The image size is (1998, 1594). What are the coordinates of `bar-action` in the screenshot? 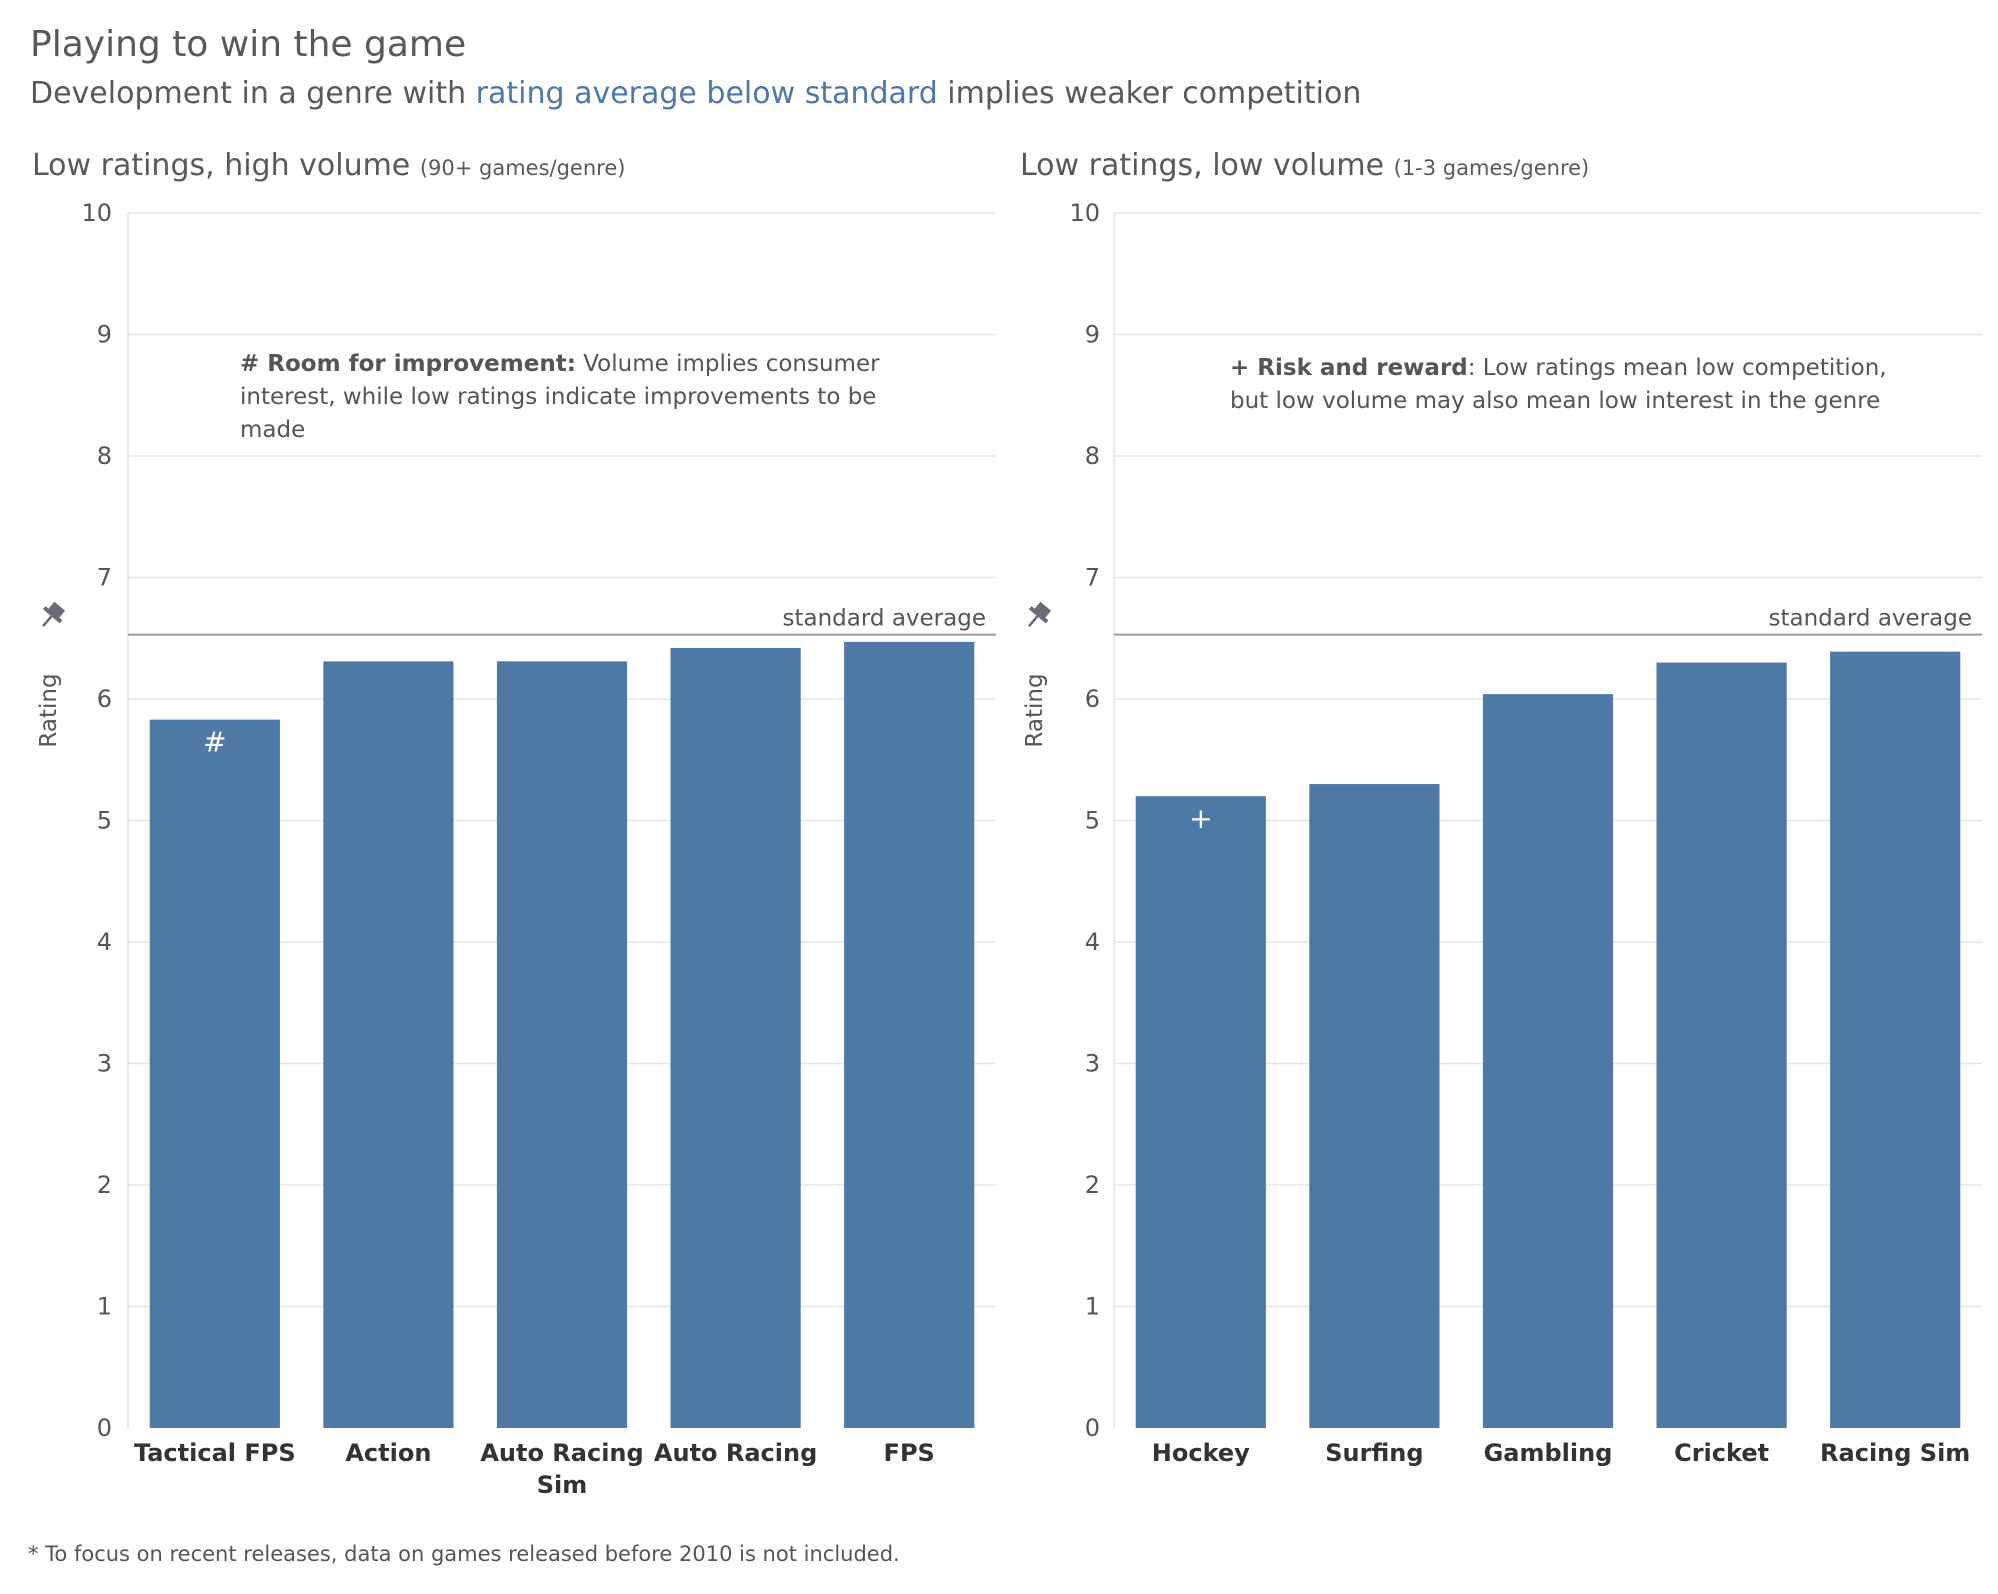 It's located at (388, 1044).